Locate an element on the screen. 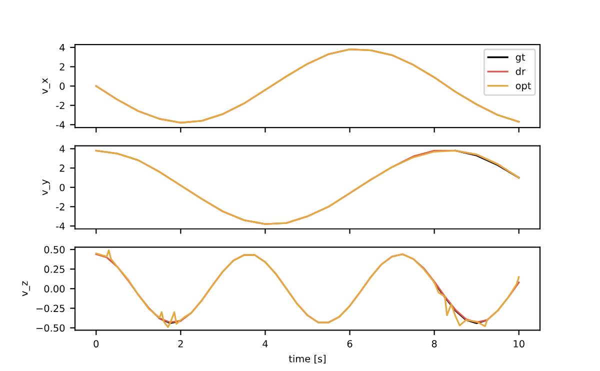  y-axis-title: v_x is located at coordinates (46, 86).